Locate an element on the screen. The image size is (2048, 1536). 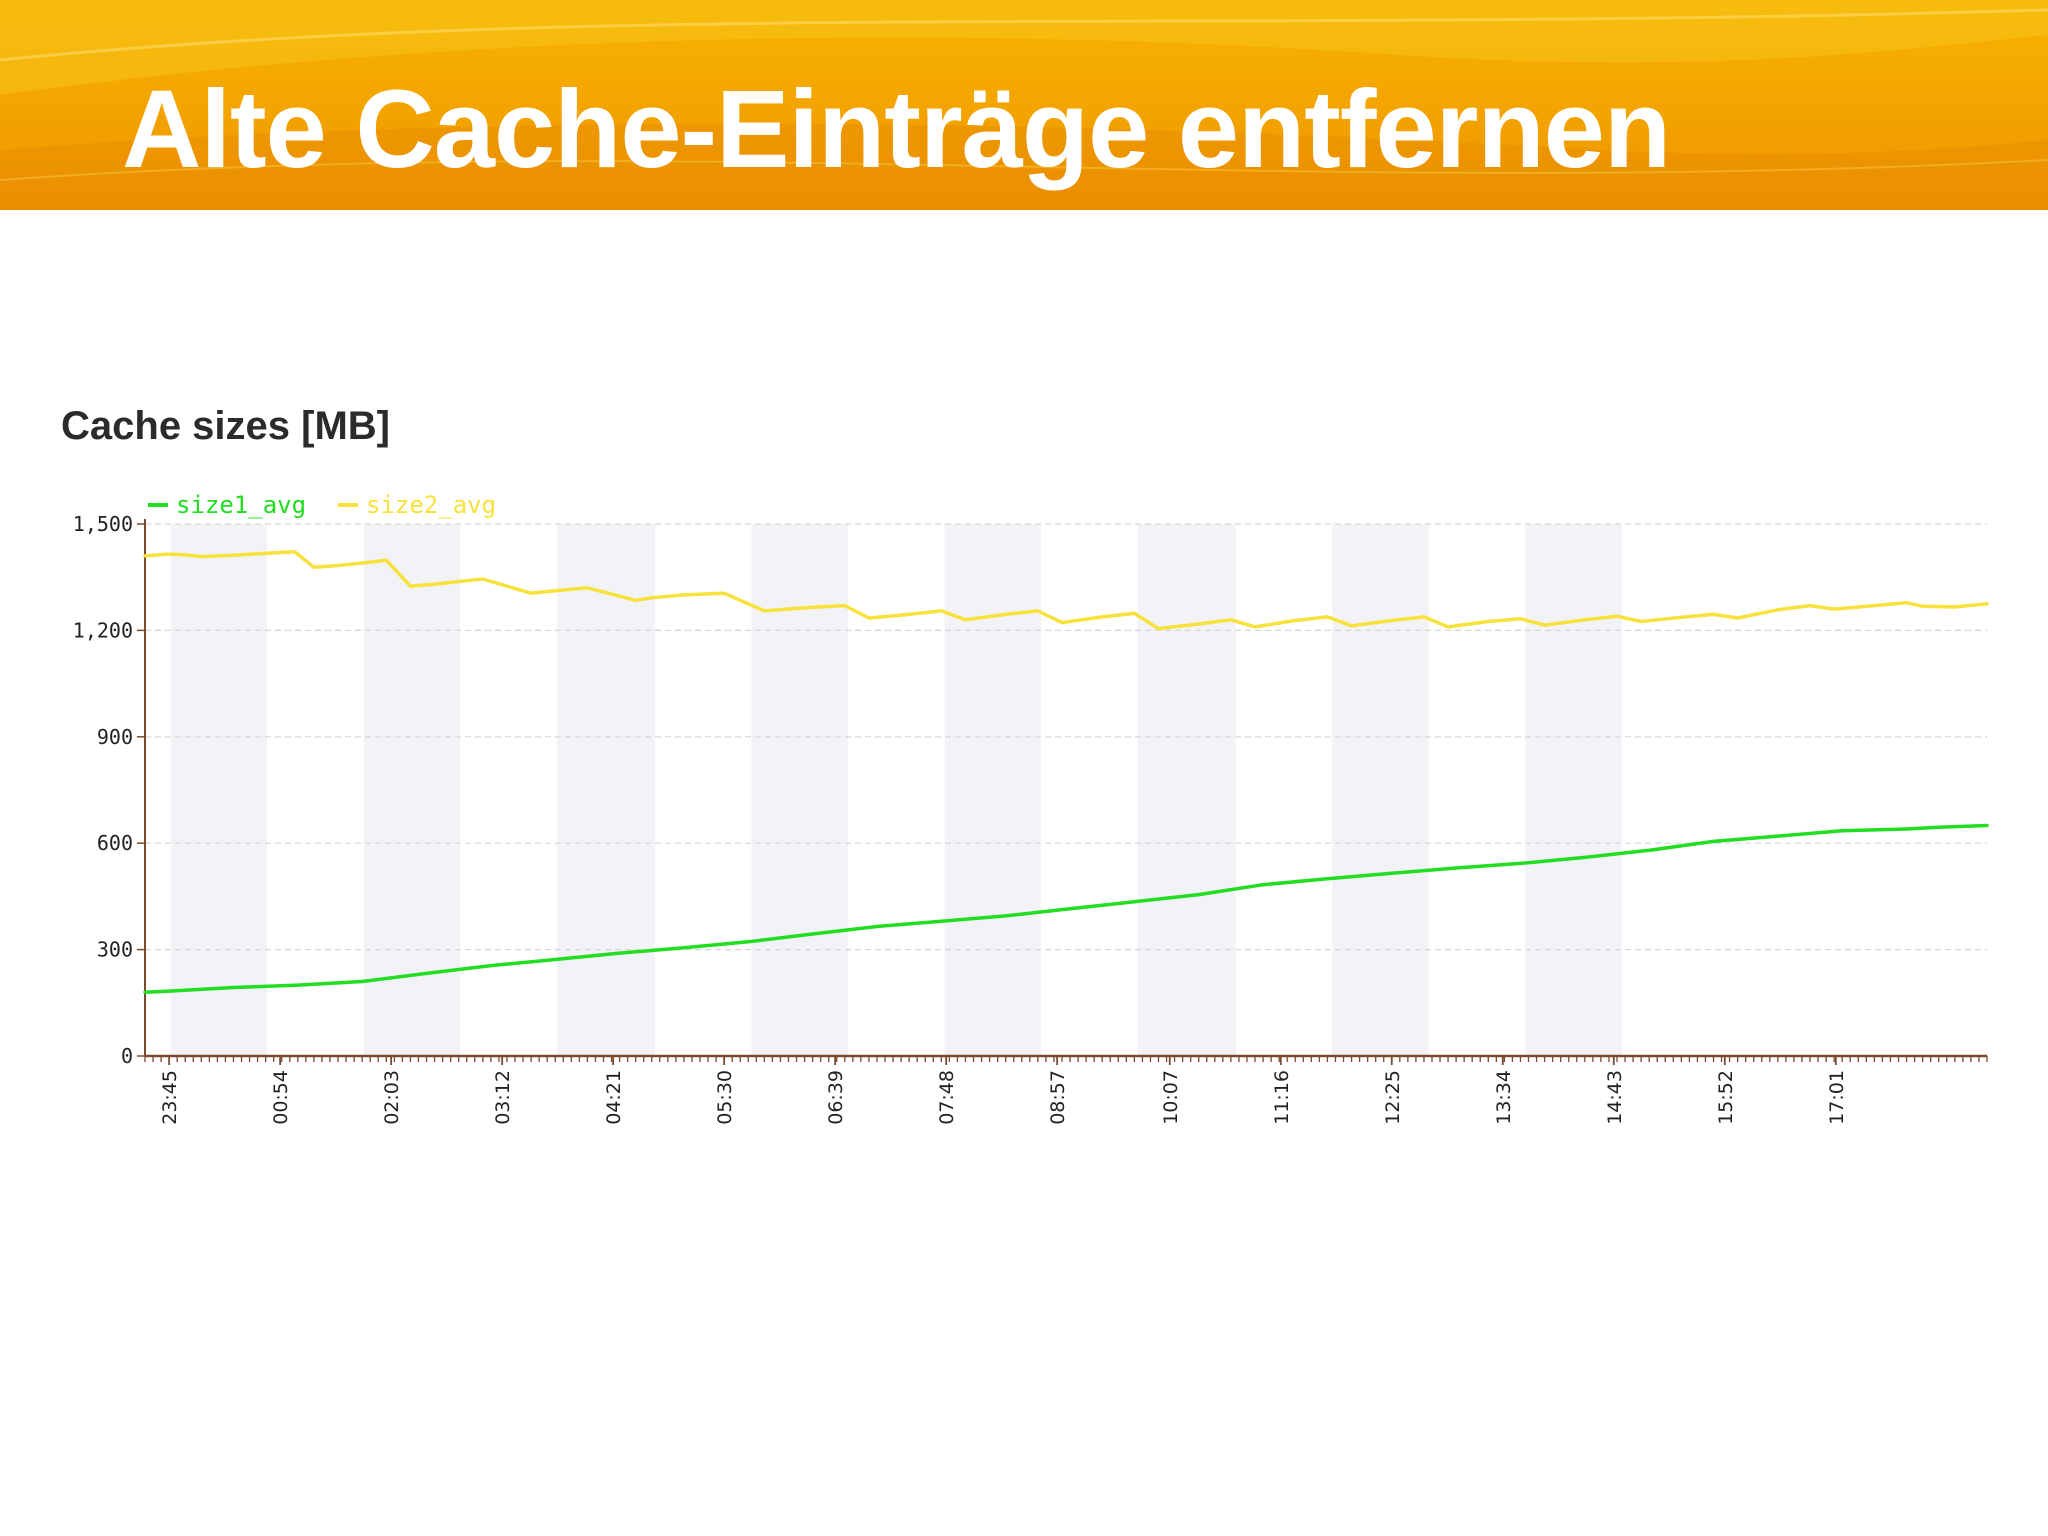
legend: size1_avg size2_avg is located at coordinates (322, 505).